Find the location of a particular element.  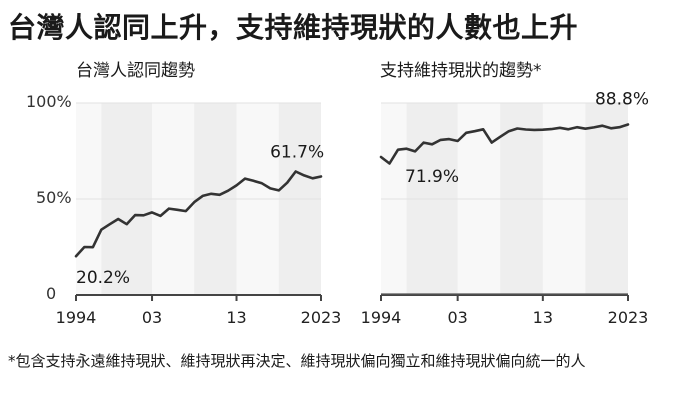

right-chart-title: 支持維持現狀的趨勢* is located at coordinates (461, 71).